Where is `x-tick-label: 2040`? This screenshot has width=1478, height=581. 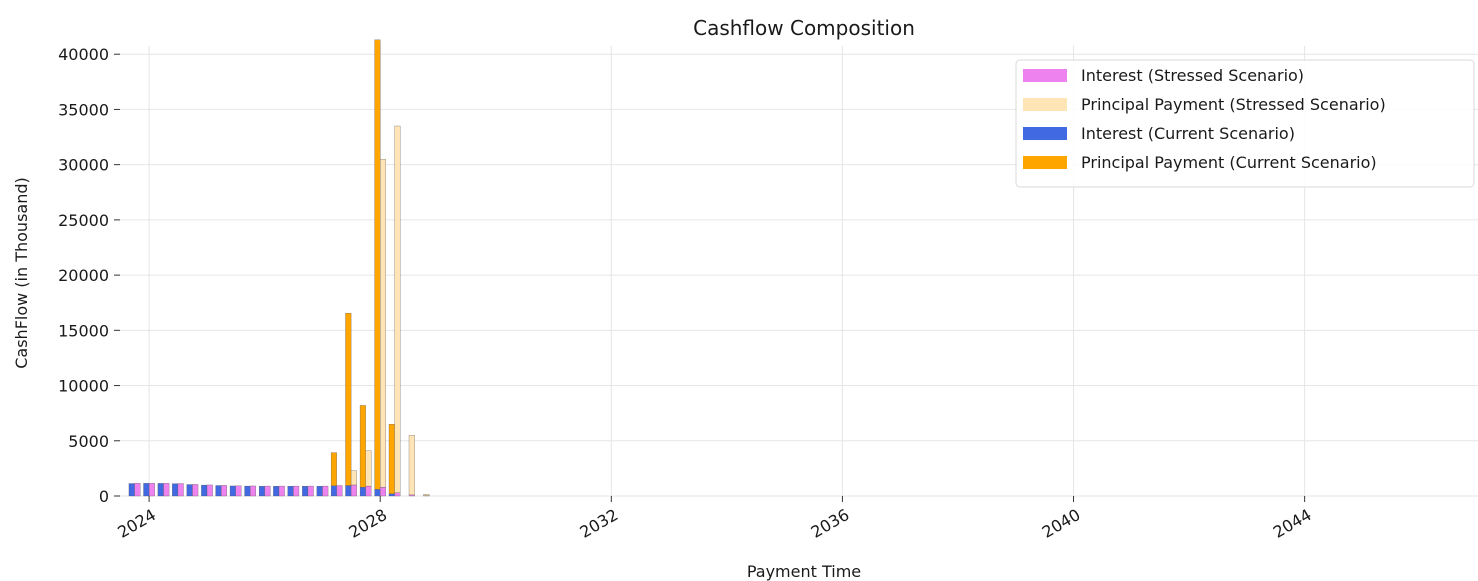
x-tick-label: 2040 is located at coordinates (1061, 523).